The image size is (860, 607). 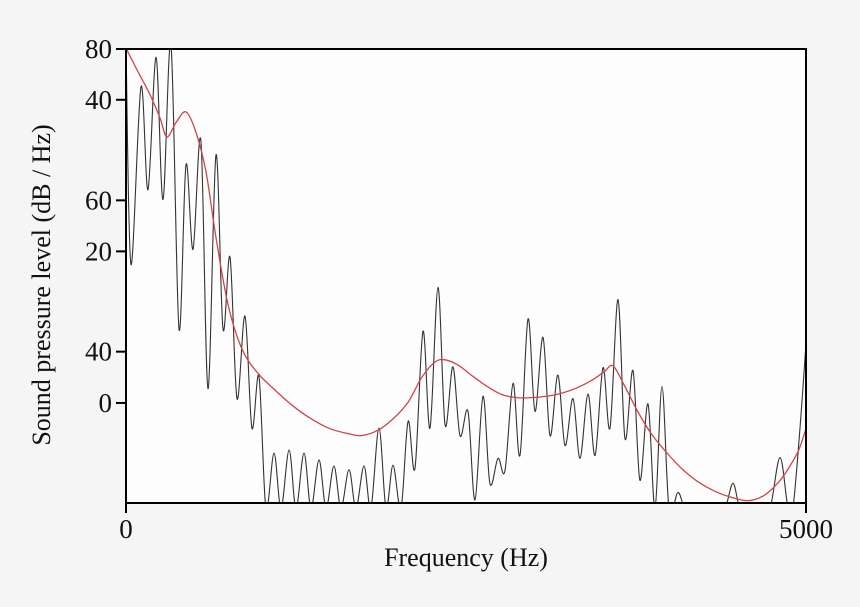 What do you see at coordinates (41, 284) in the screenshot?
I see `y-axis-title: Sound pressure level (dB / Hz)` at bounding box center [41, 284].